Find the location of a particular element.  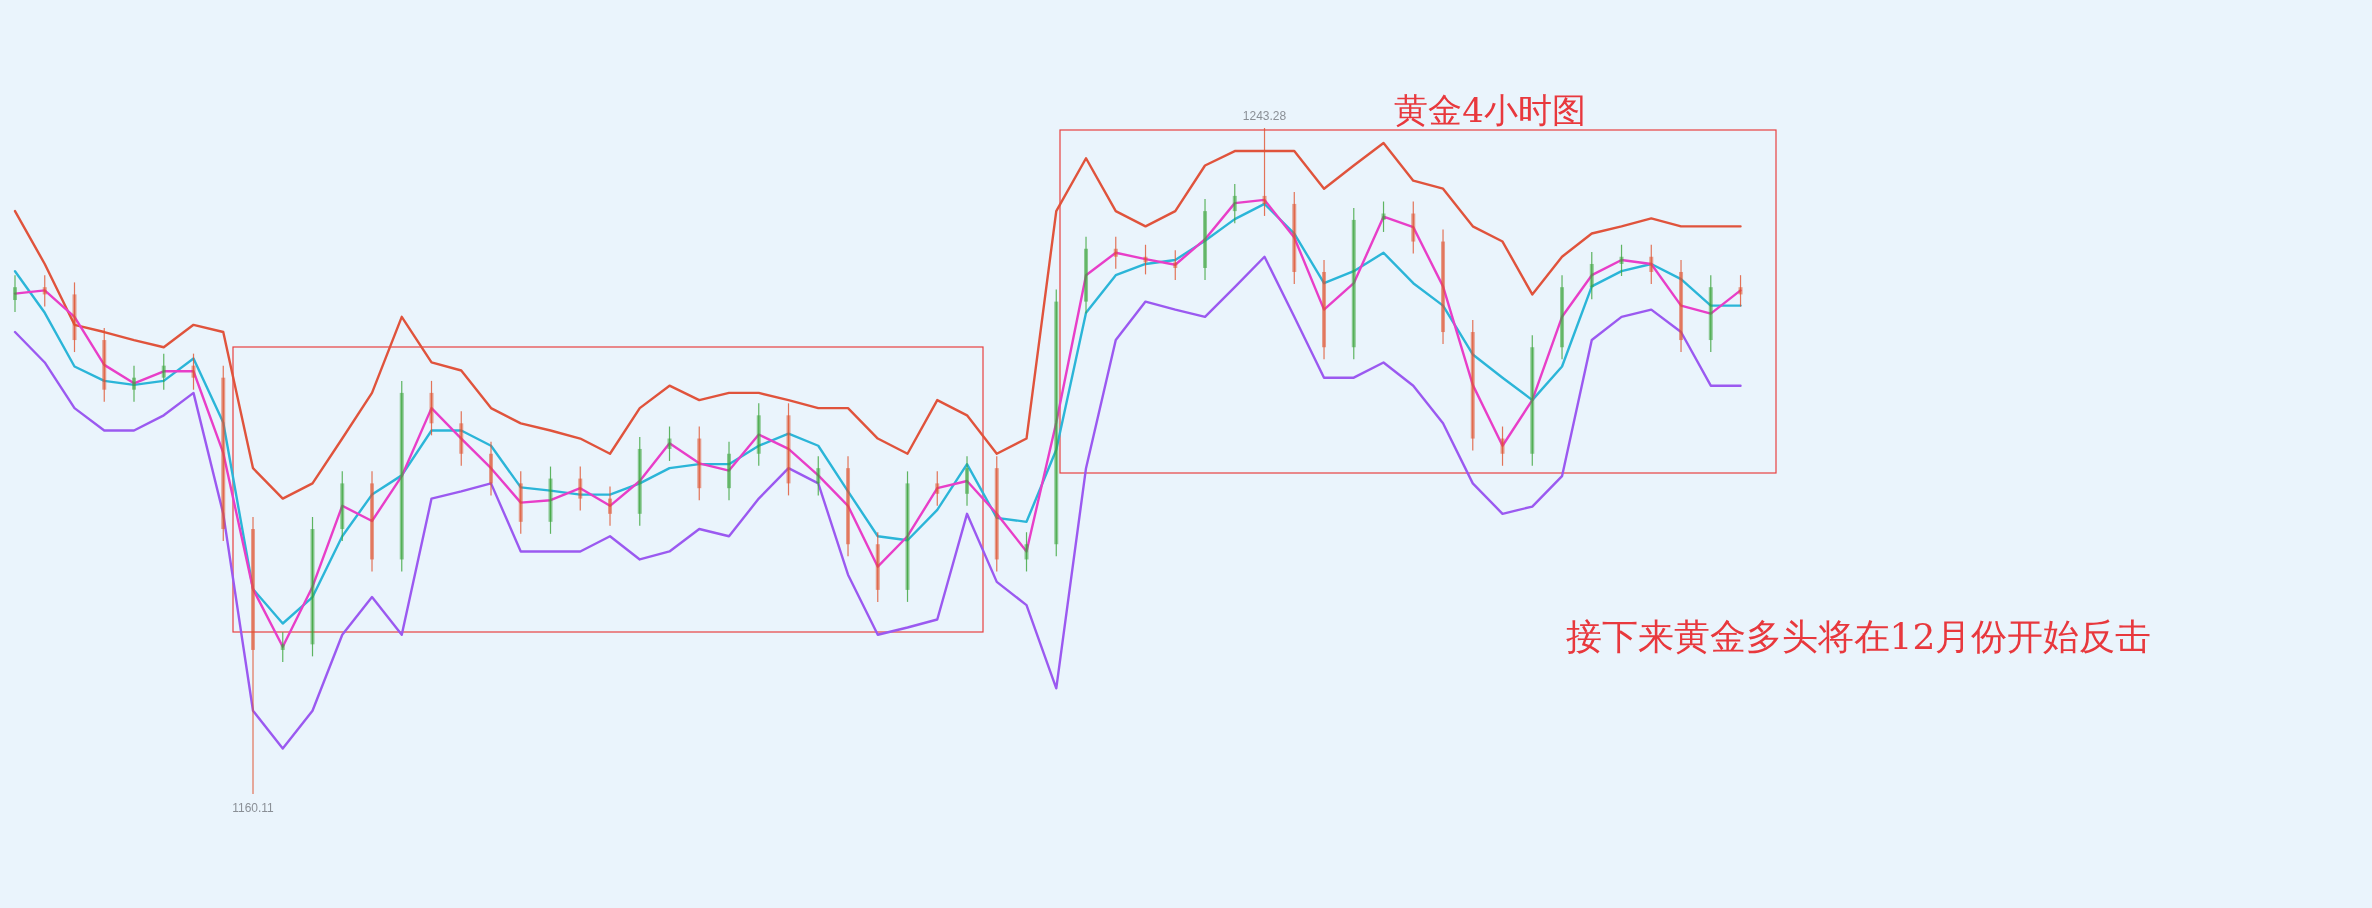

annotation: 1243.28 is located at coordinates (1264, 116).